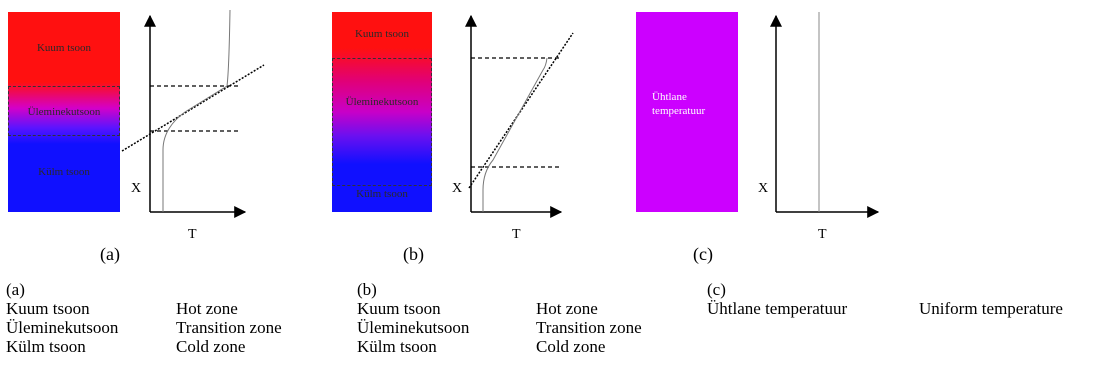 The image size is (1103, 374). Describe the element at coordinates (15, 289) in the screenshot. I see `legend-caption: (a)` at that location.